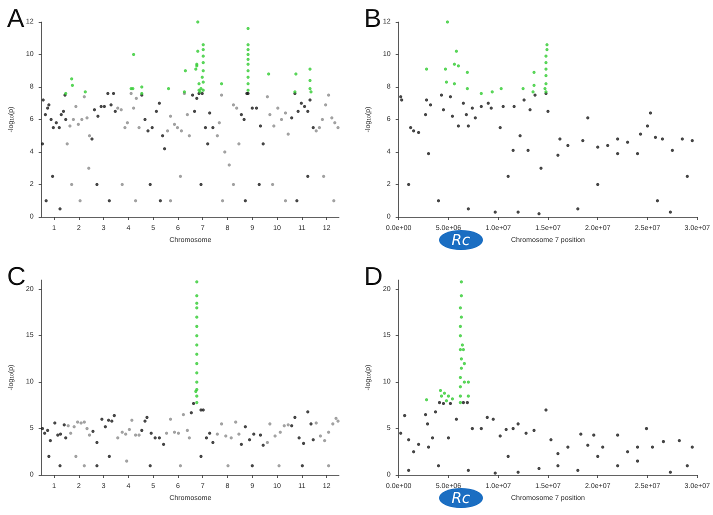 Image resolution: width=713 pixels, height=515 pixels. What do you see at coordinates (373, 18) in the screenshot?
I see `chart-title: B` at bounding box center [373, 18].